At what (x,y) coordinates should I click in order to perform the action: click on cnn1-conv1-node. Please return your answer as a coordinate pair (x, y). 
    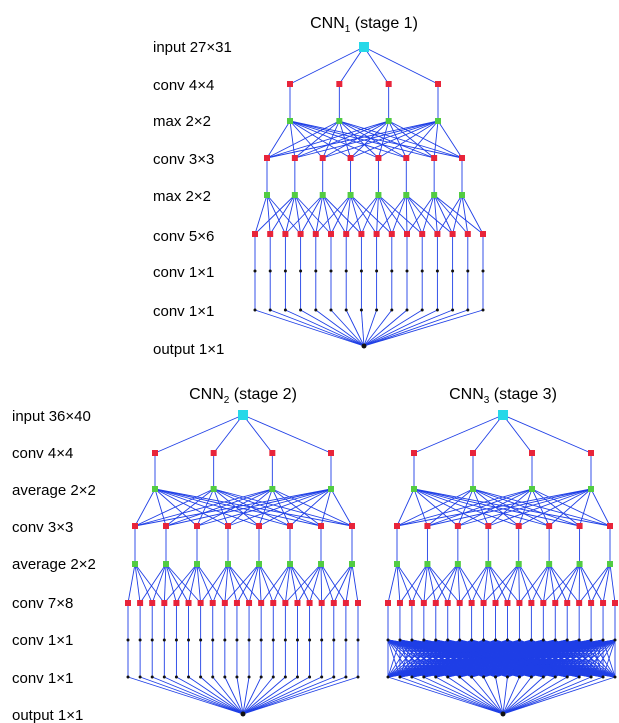
    Looking at the image, I should click on (290, 84).